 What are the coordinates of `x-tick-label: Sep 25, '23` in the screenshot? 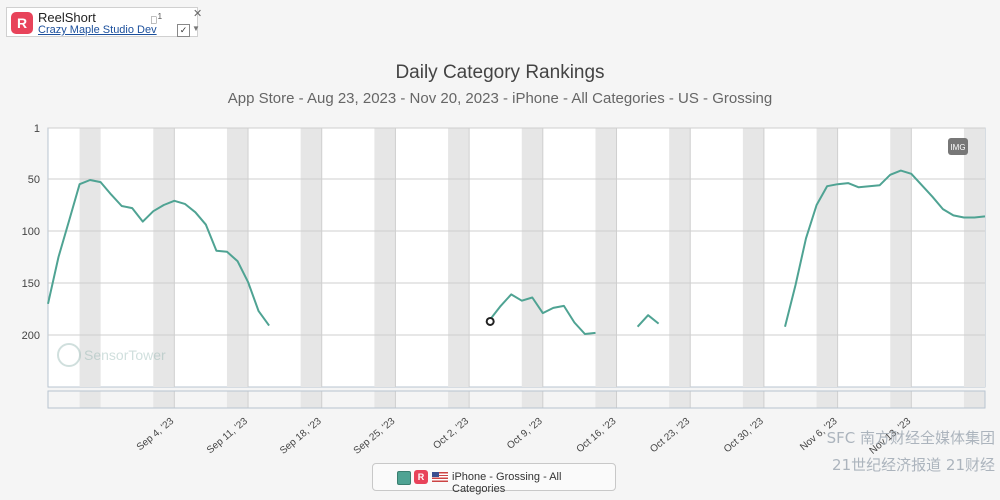 It's located at (375, 436).